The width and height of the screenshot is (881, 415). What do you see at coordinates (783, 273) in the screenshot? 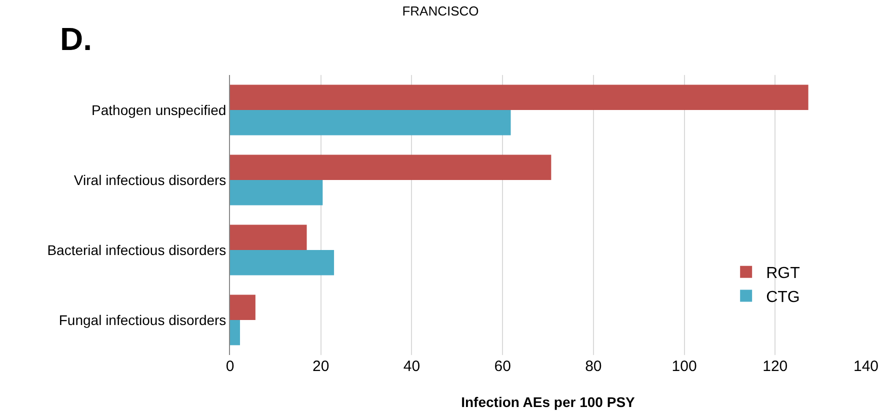
I see `legend-label: RGT` at bounding box center [783, 273].